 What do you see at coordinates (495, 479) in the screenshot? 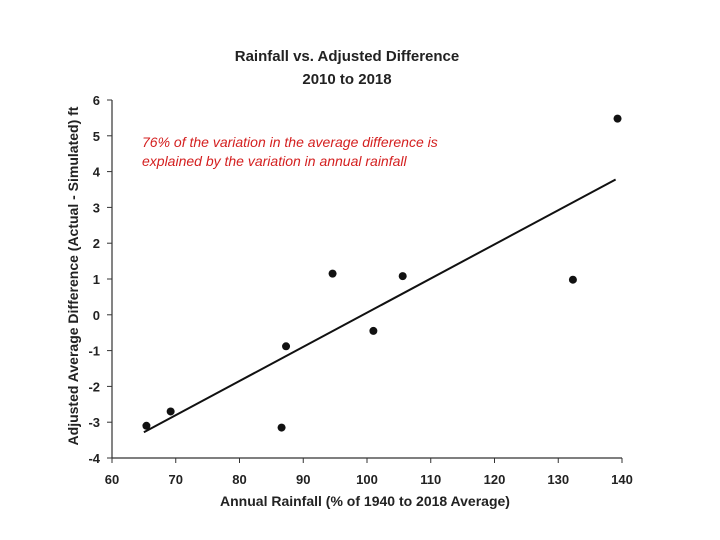
I see `x-tick-label: 120` at bounding box center [495, 479].